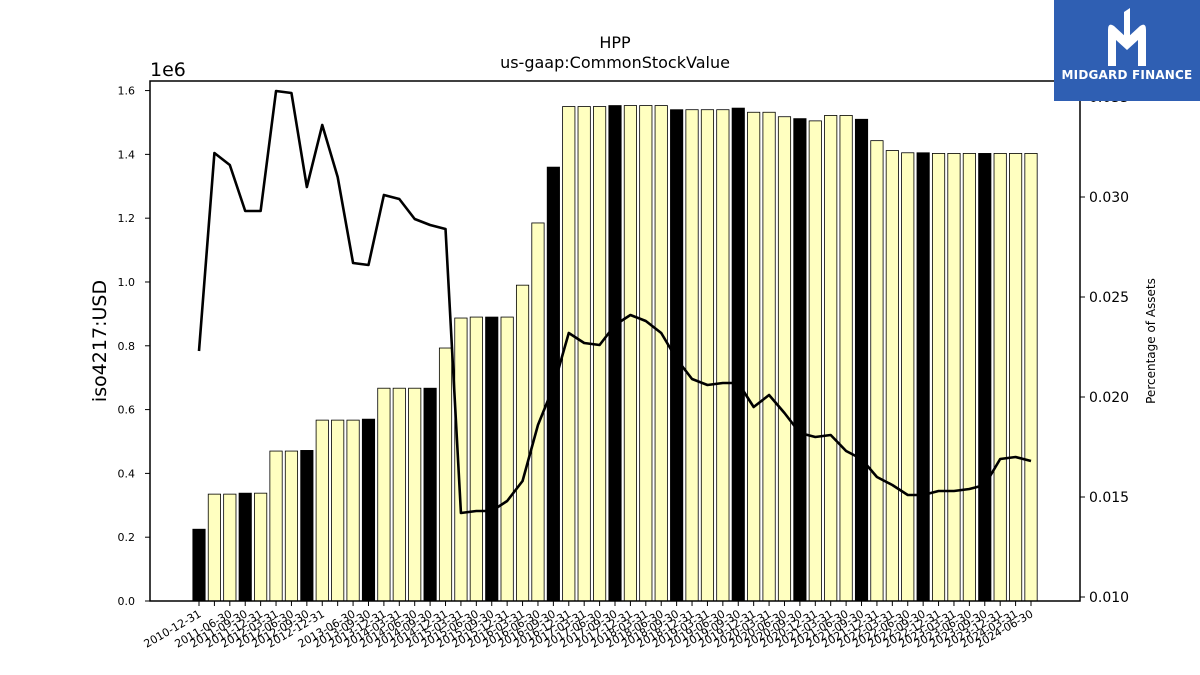 The image size is (1200, 675). I want to click on y2-tick-label: 0.030, so click(1109, 198).